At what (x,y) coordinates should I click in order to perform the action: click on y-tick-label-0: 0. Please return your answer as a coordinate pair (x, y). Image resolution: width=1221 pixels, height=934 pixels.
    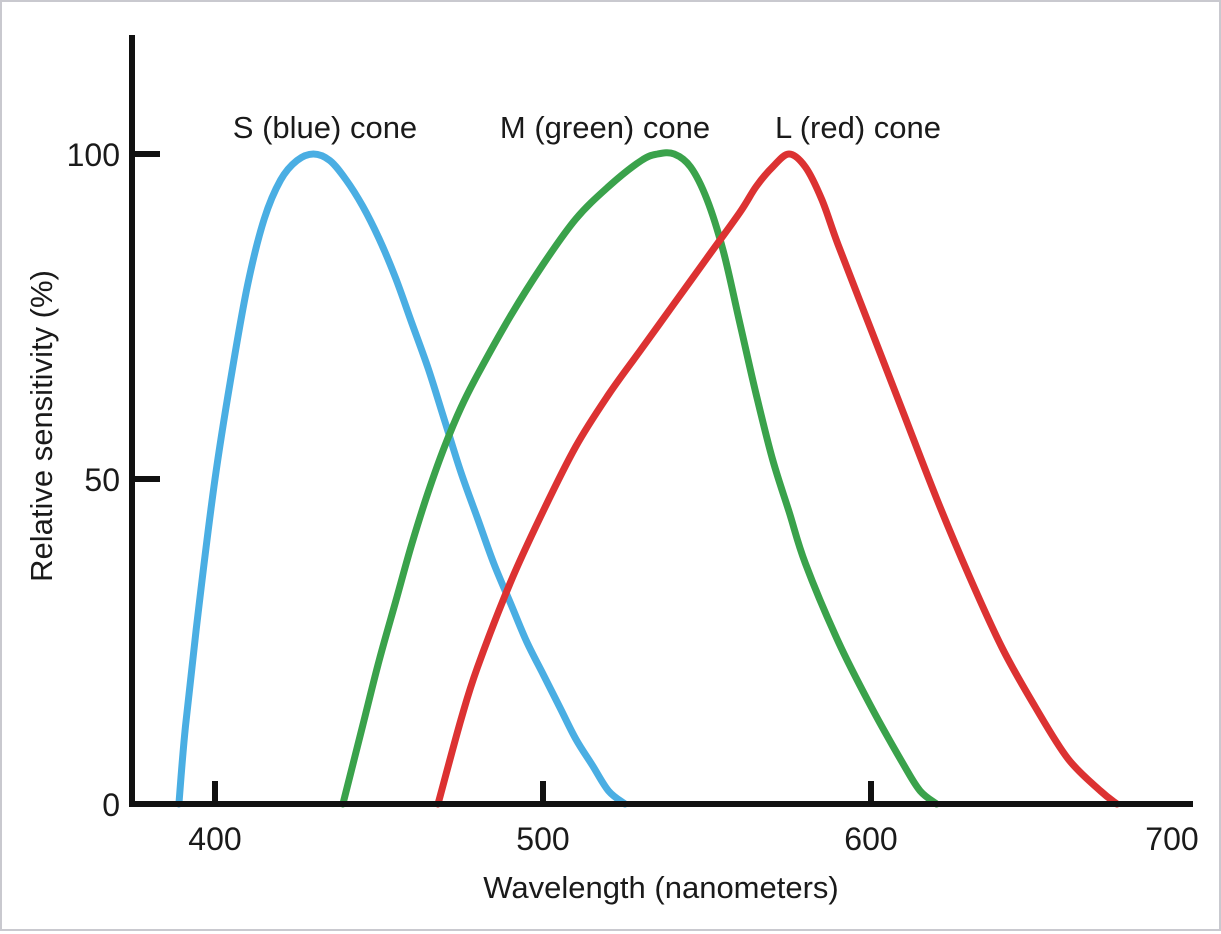
    Looking at the image, I should click on (111, 805).